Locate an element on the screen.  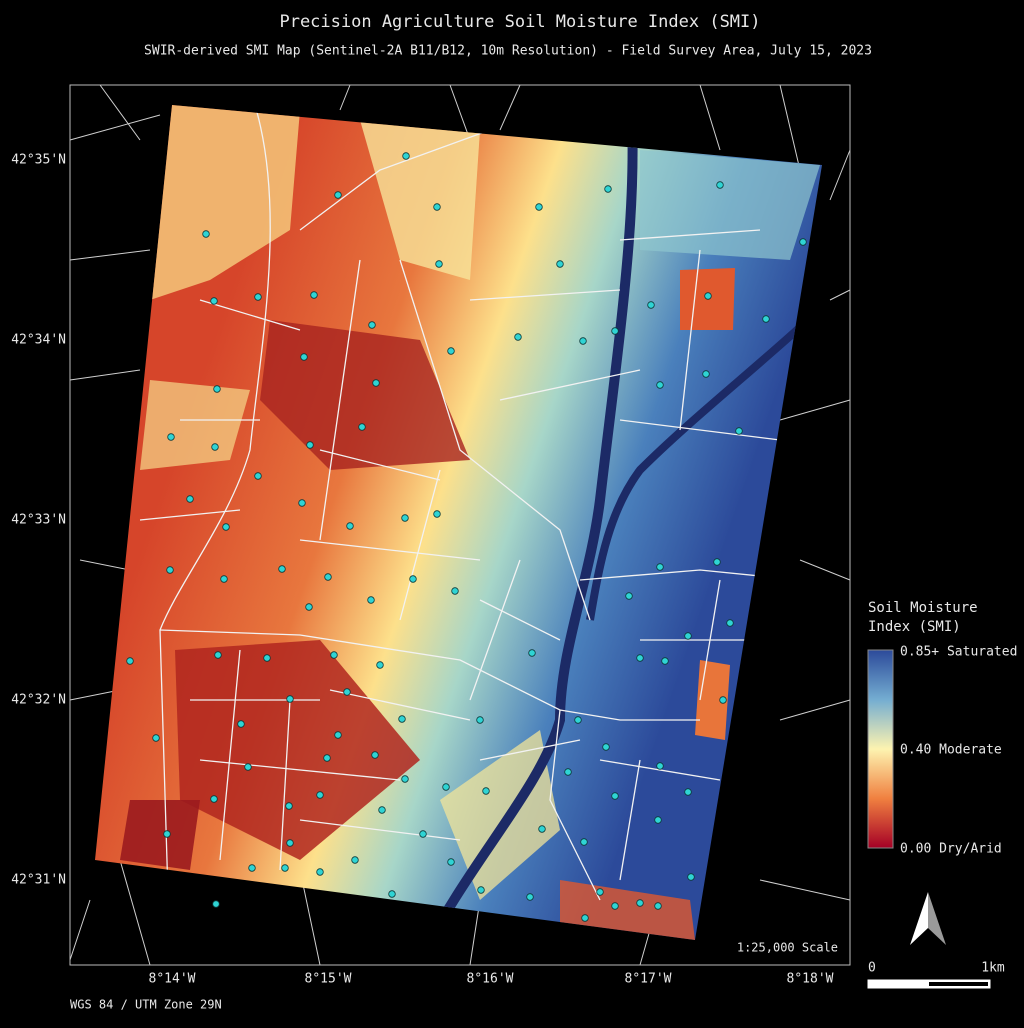
lon-label: 8°16'W is located at coordinates (490, 979).